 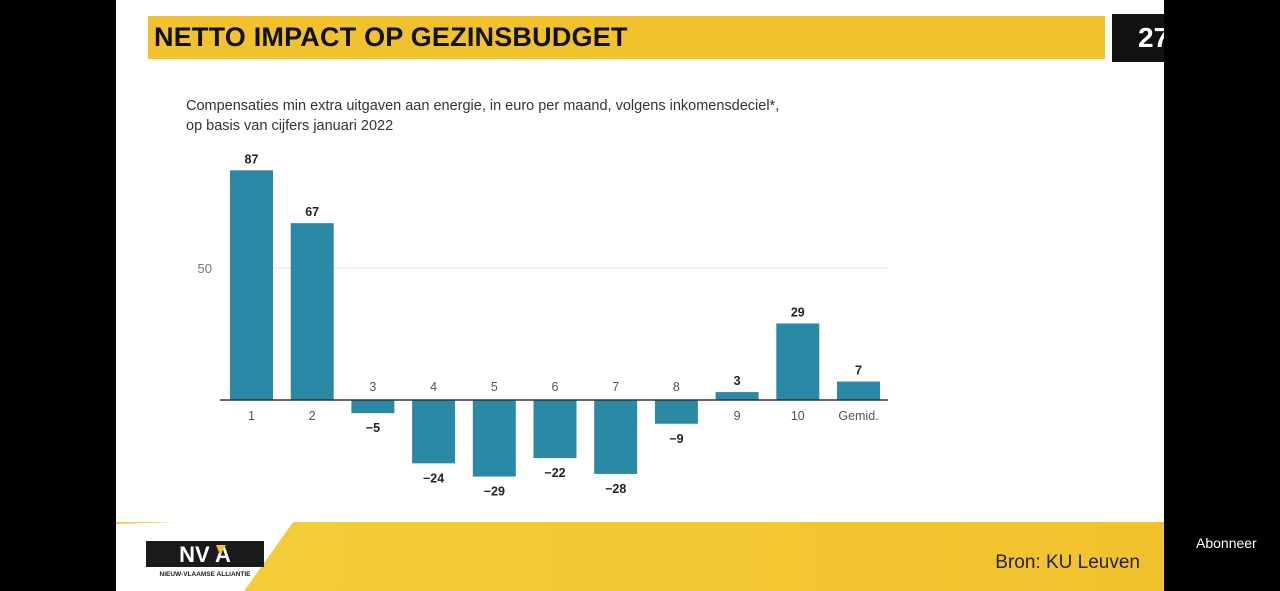 I want to click on data-label: 7, so click(x=858, y=371).